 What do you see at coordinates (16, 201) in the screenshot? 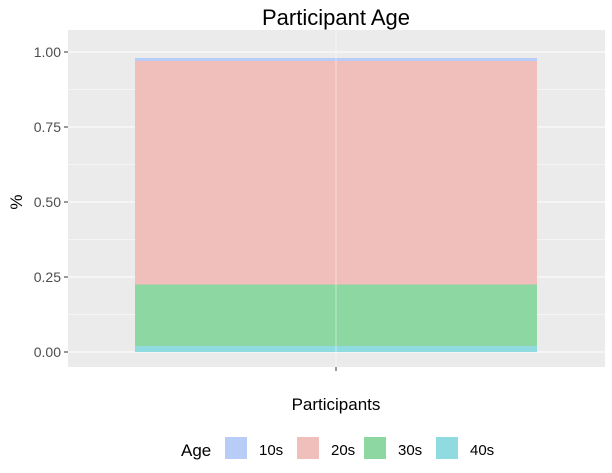
I see `y-axis-title: %` at bounding box center [16, 201].